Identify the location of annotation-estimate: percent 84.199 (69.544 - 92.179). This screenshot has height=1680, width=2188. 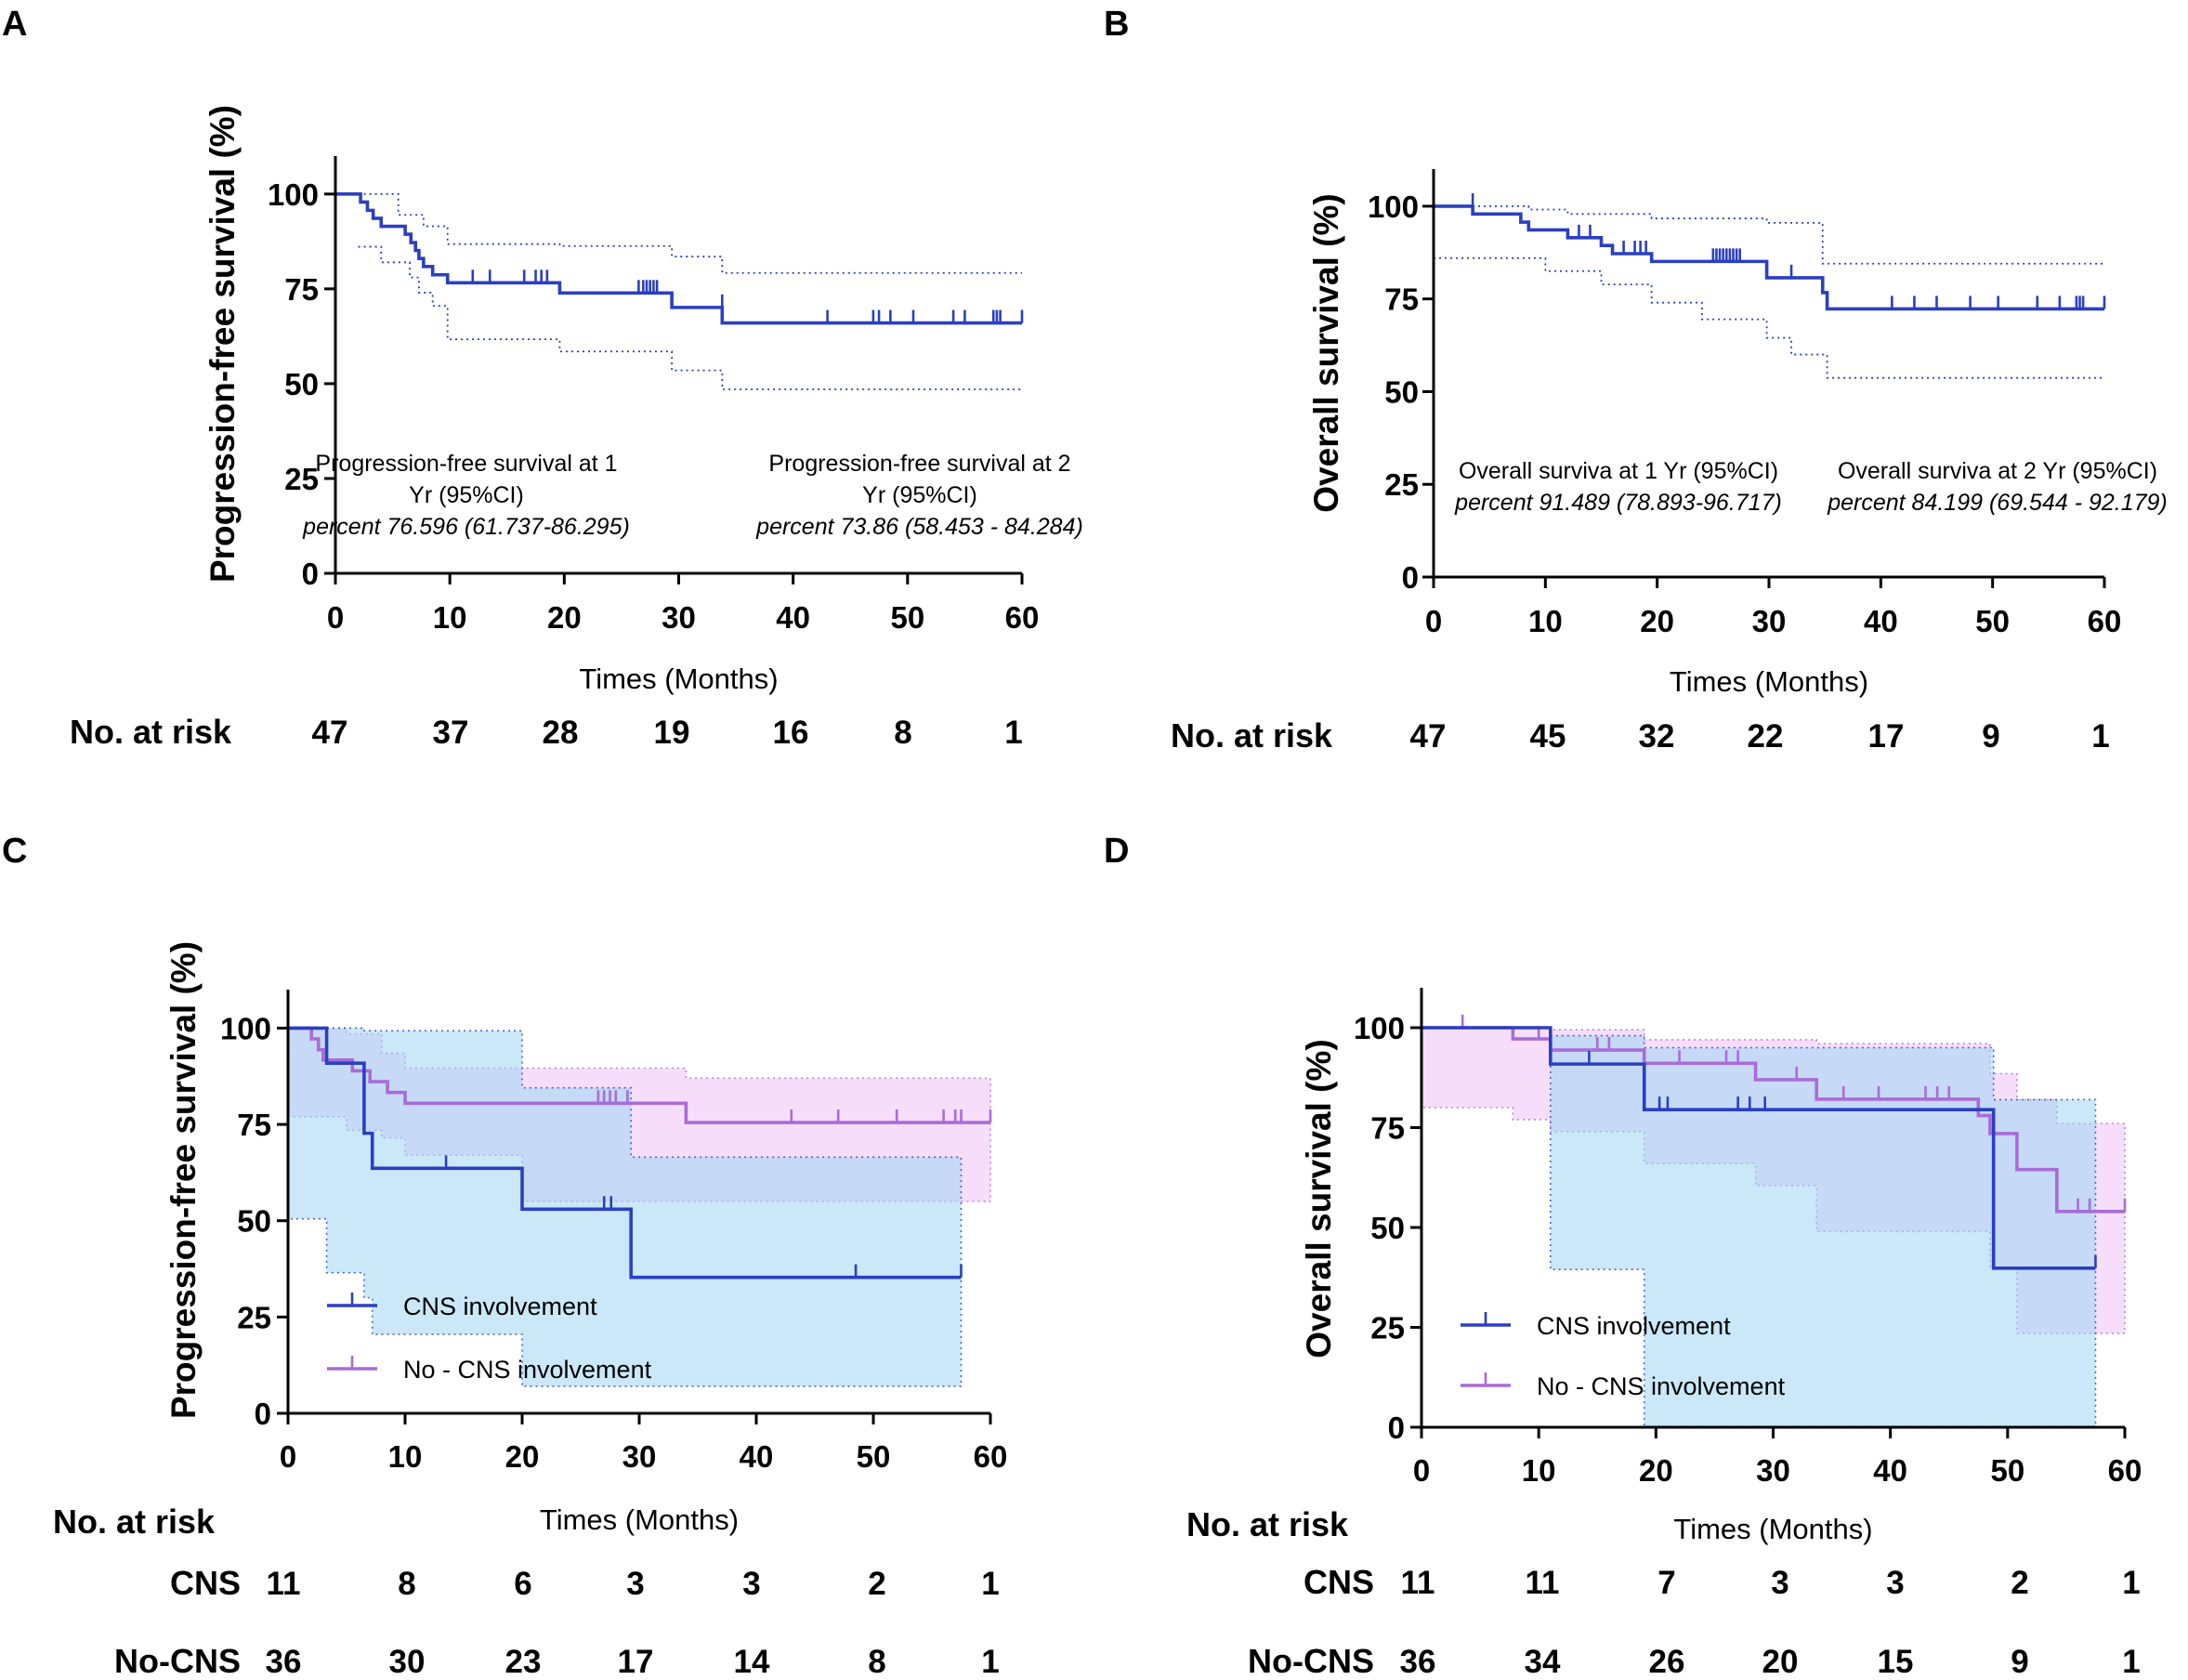
(1997, 503).